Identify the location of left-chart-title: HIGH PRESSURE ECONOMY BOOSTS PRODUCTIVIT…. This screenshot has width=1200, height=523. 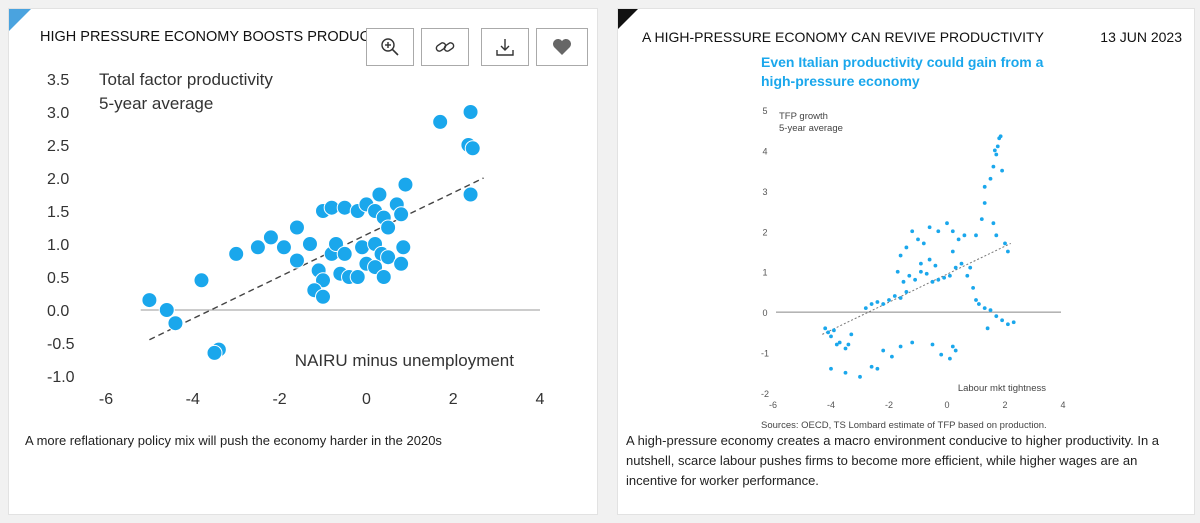
(204, 37).